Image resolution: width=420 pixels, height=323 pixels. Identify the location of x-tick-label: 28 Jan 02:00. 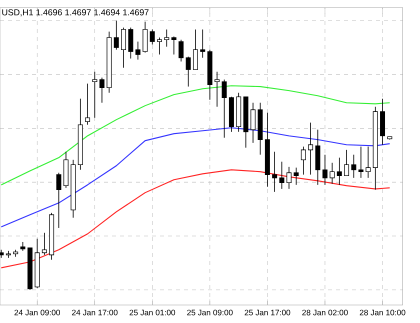
(325, 313).